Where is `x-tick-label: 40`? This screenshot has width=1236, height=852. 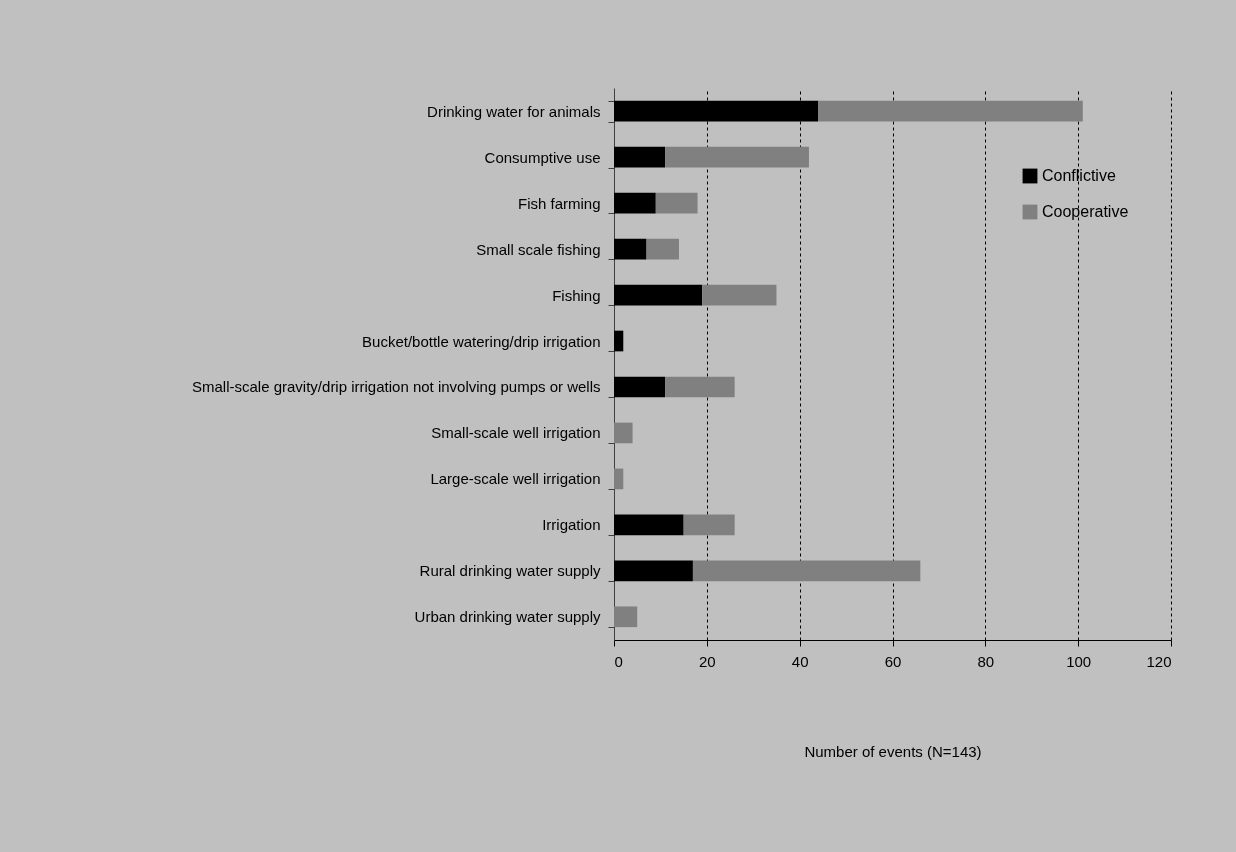 x-tick-label: 40 is located at coordinates (800, 661).